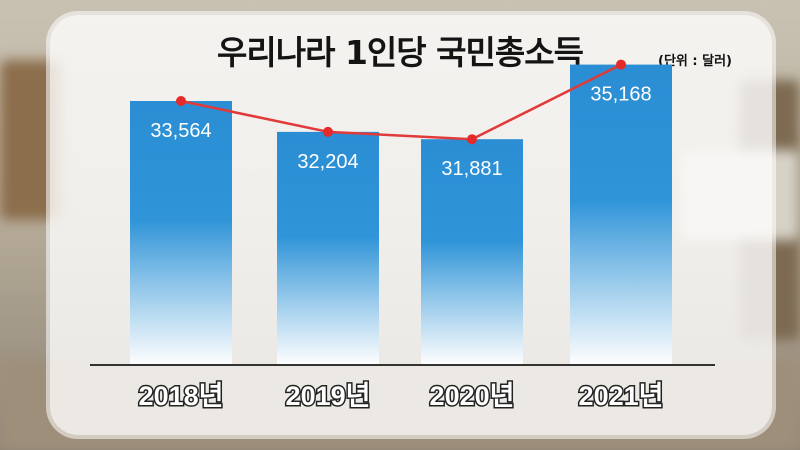 Image resolution: width=800 pixels, height=450 pixels. What do you see at coordinates (181, 396) in the screenshot?
I see `x-tick-label: 2018년` at bounding box center [181, 396].